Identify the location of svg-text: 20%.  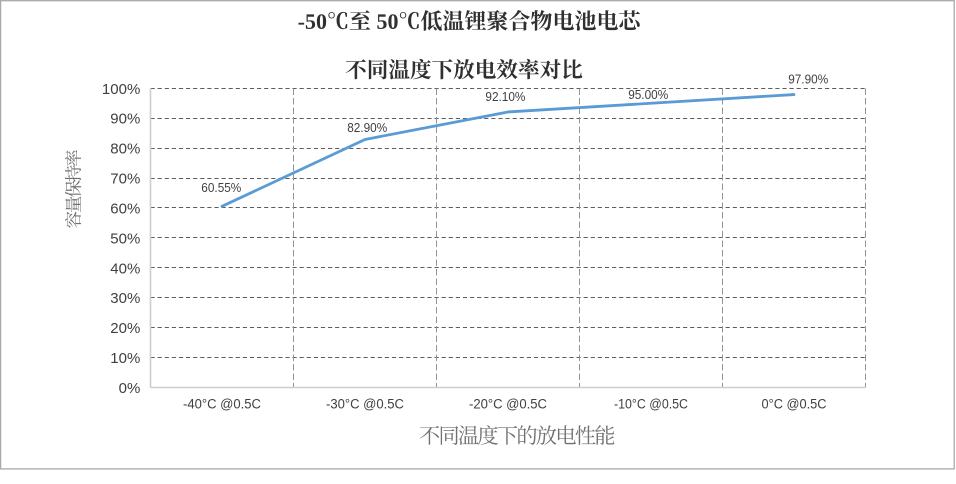
(125, 328).